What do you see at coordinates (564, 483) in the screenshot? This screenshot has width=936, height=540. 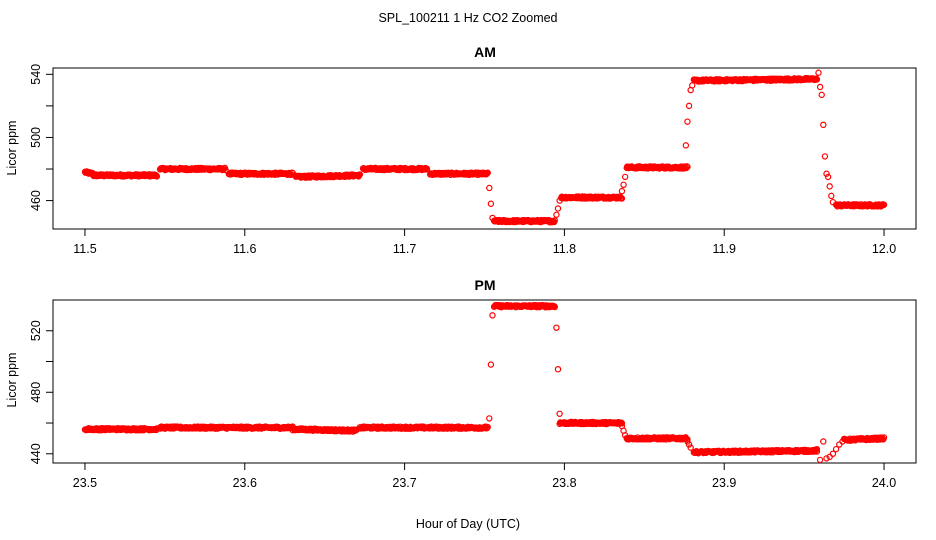 I see `panel-1-x-tick-label: 23.8` at bounding box center [564, 483].